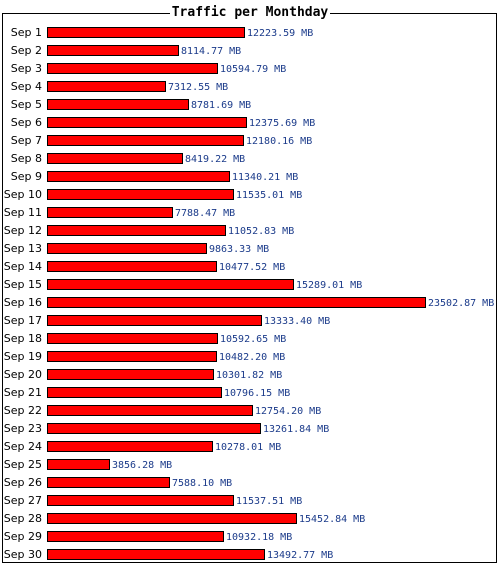 The height and width of the screenshot is (565, 500). What do you see at coordinates (23, 554) in the screenshot?
I see `category-label: Sep 30` at bounding box center [23, 554].